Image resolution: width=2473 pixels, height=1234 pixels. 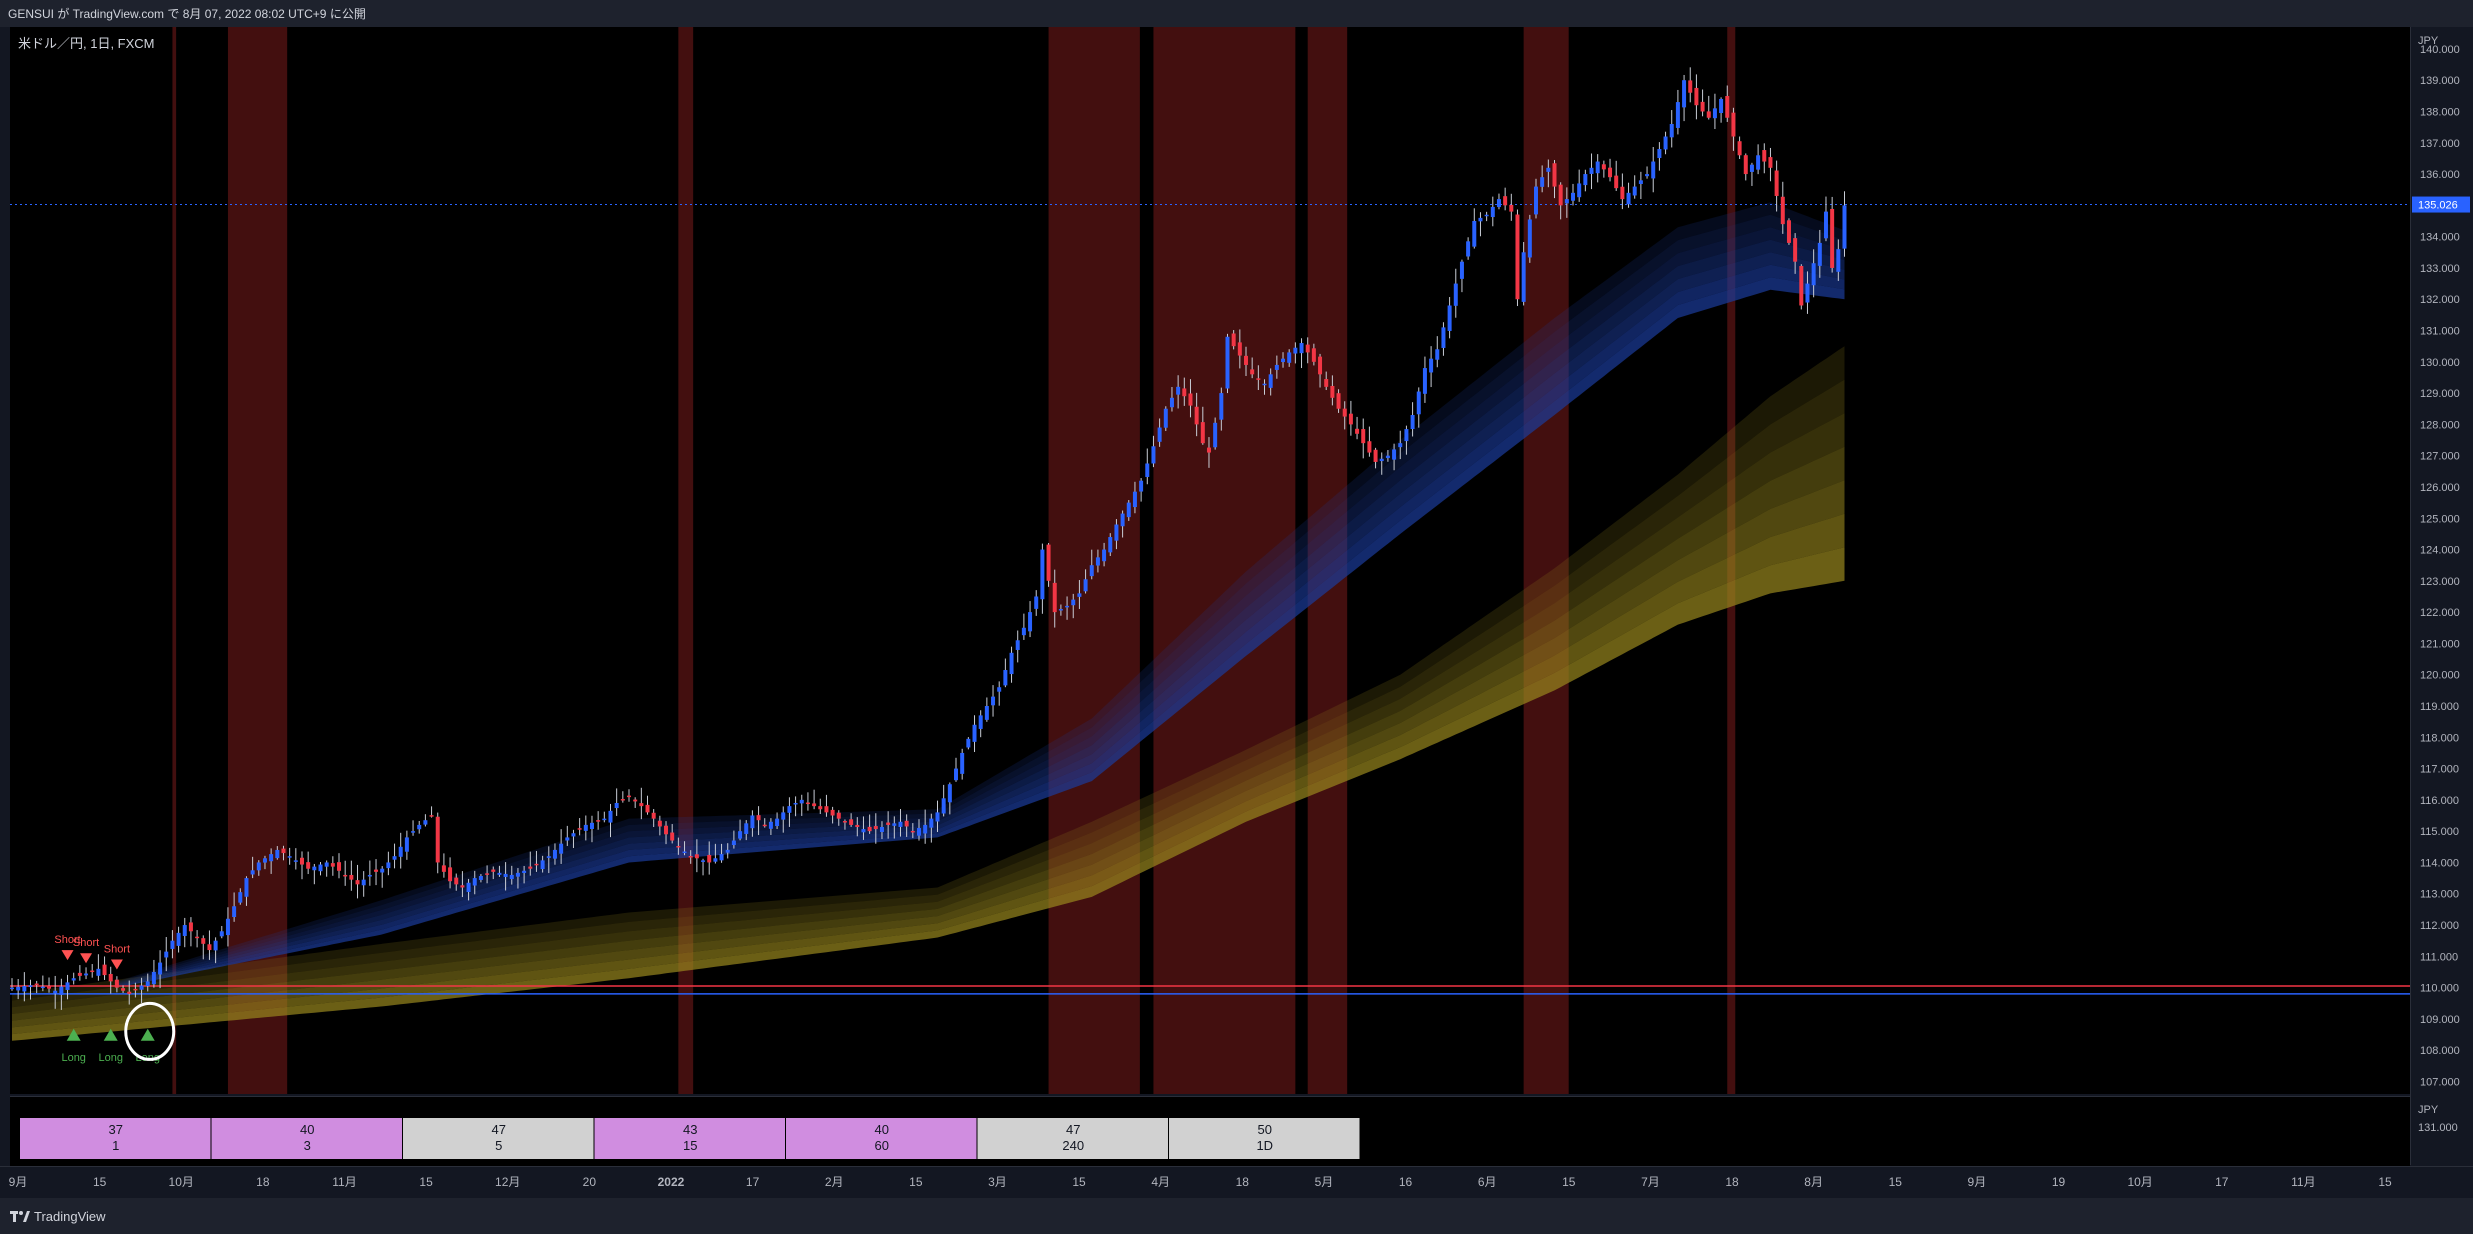 I want to click on long-label-4: Long, so click(x=110, y=1058).